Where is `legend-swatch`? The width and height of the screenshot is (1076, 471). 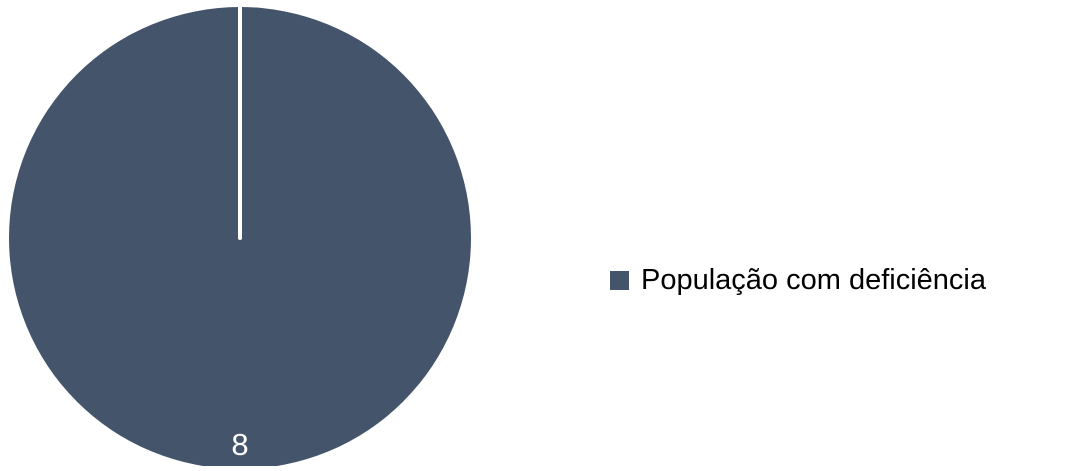
legend-swatch is located at coordinates (619, 280).